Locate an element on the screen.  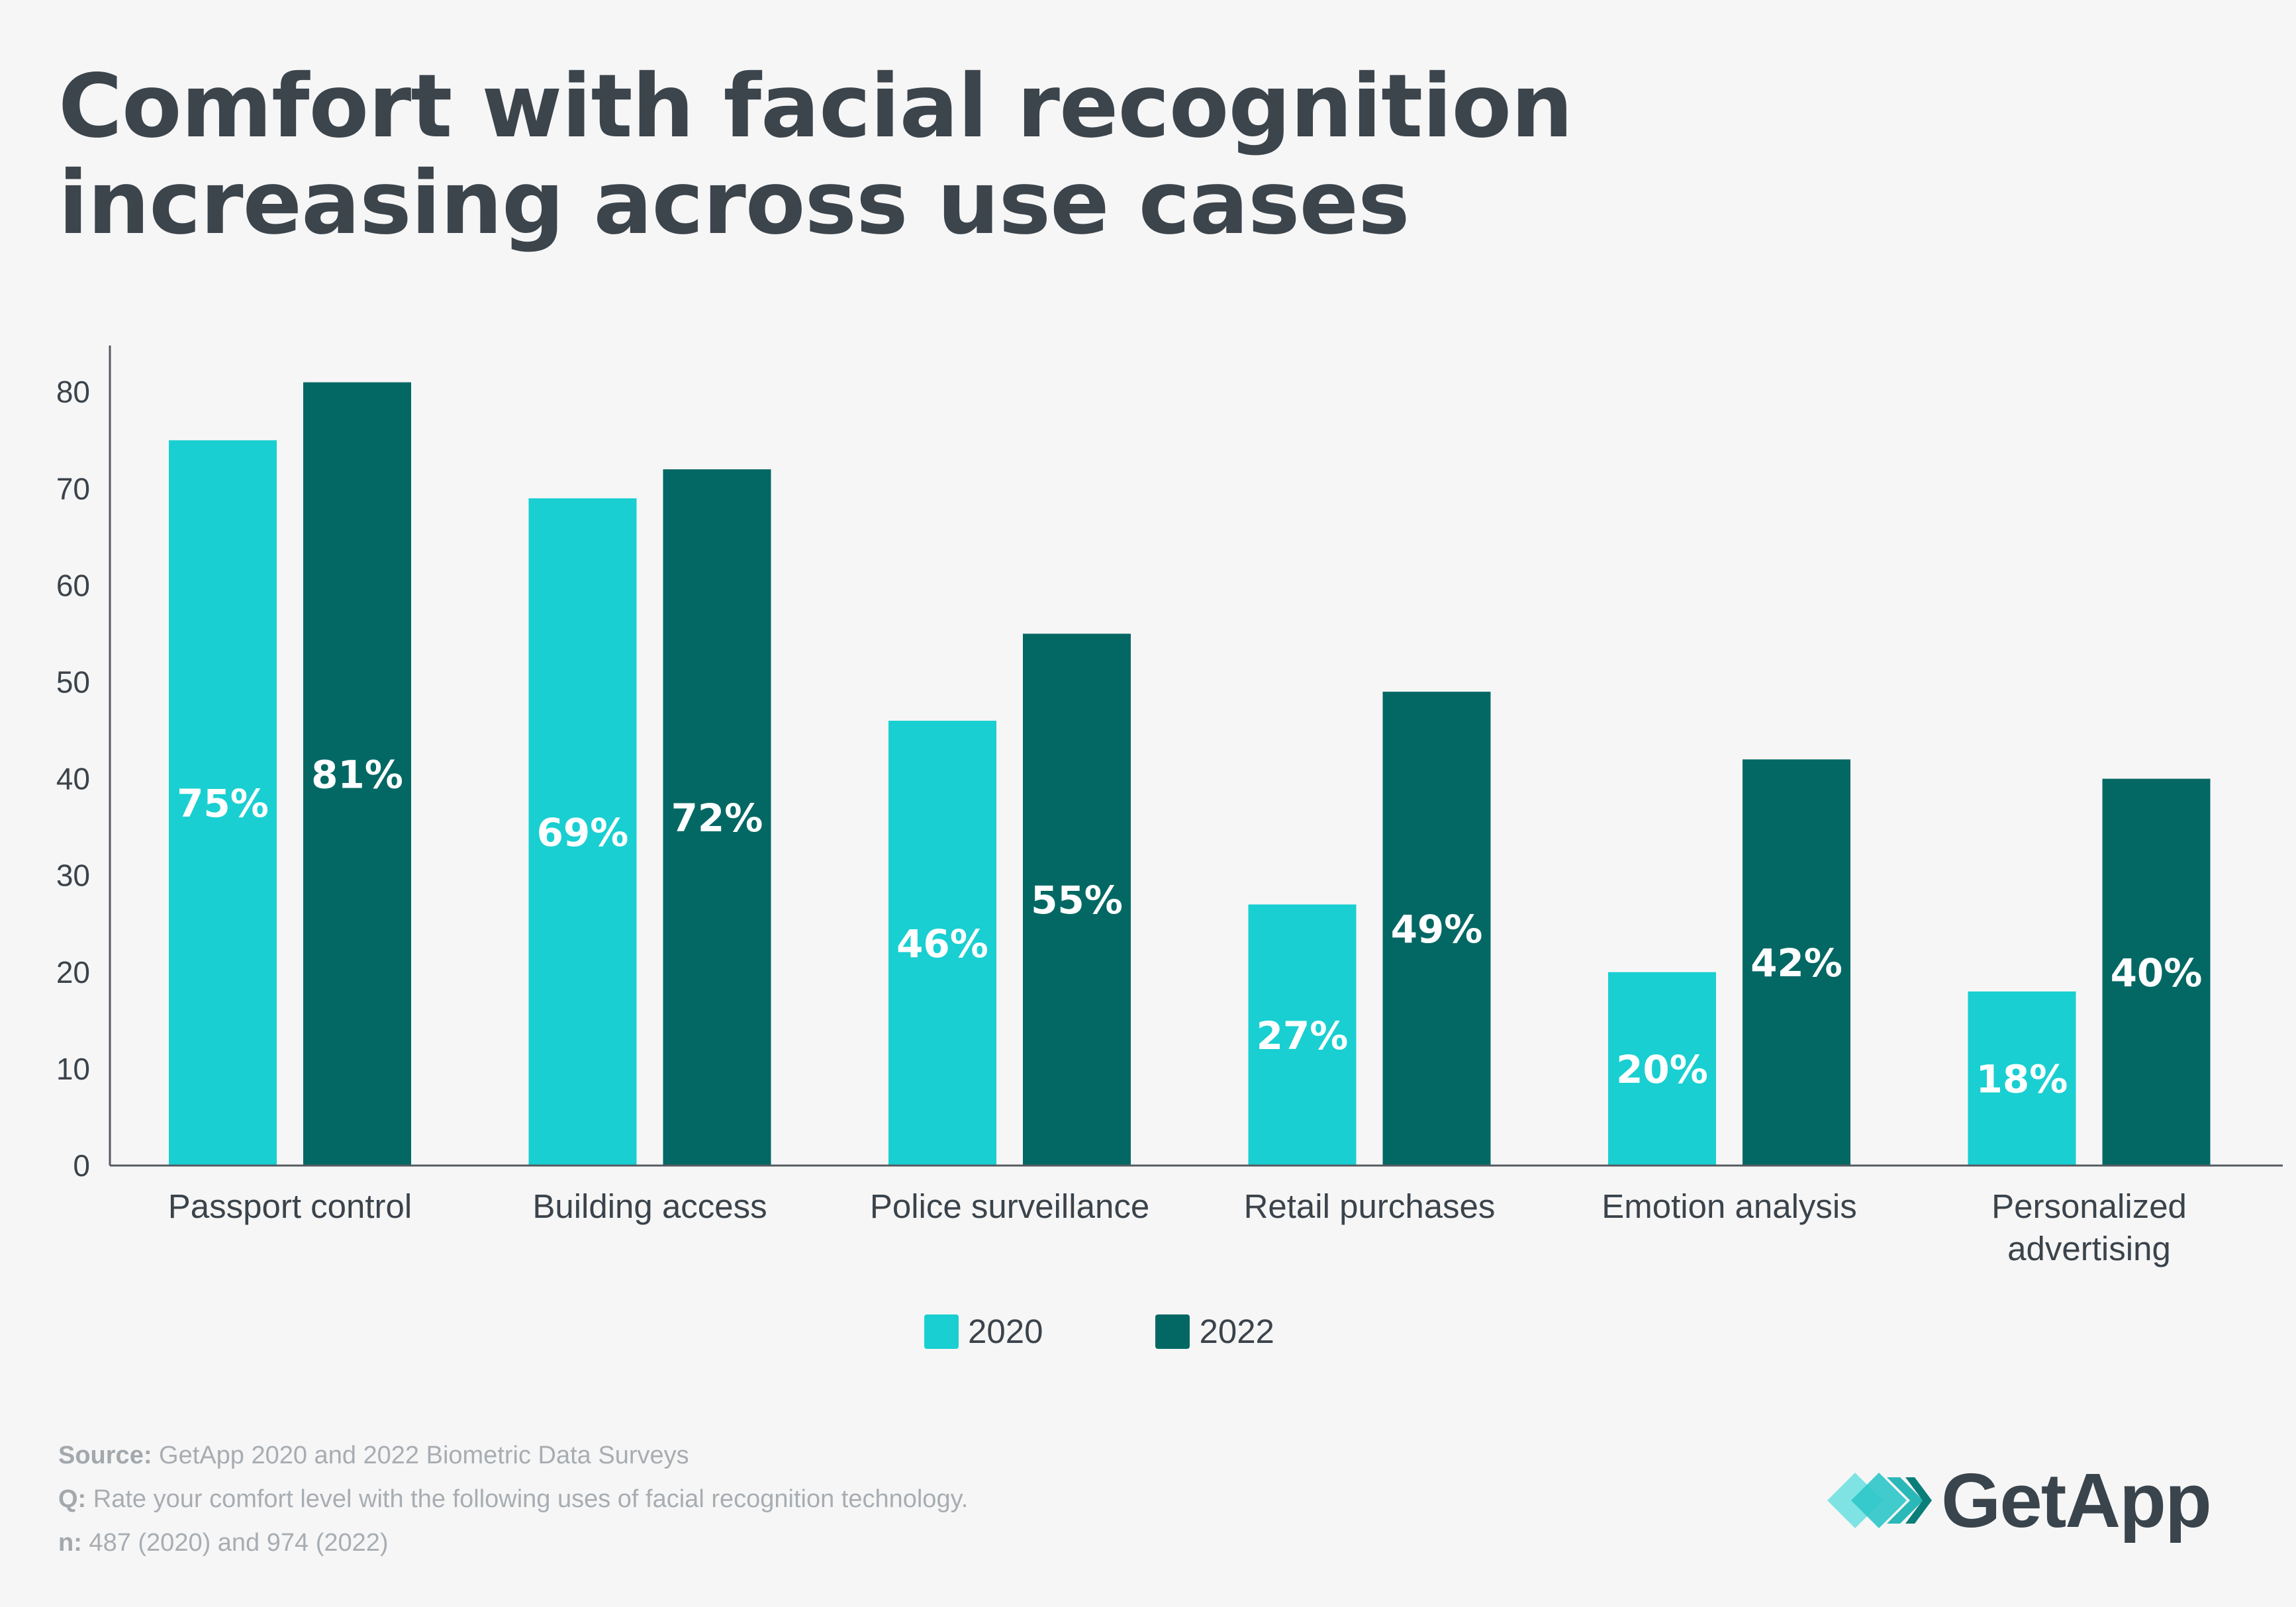
legend-swatch-2020 is located at coordinates (941, 1331).